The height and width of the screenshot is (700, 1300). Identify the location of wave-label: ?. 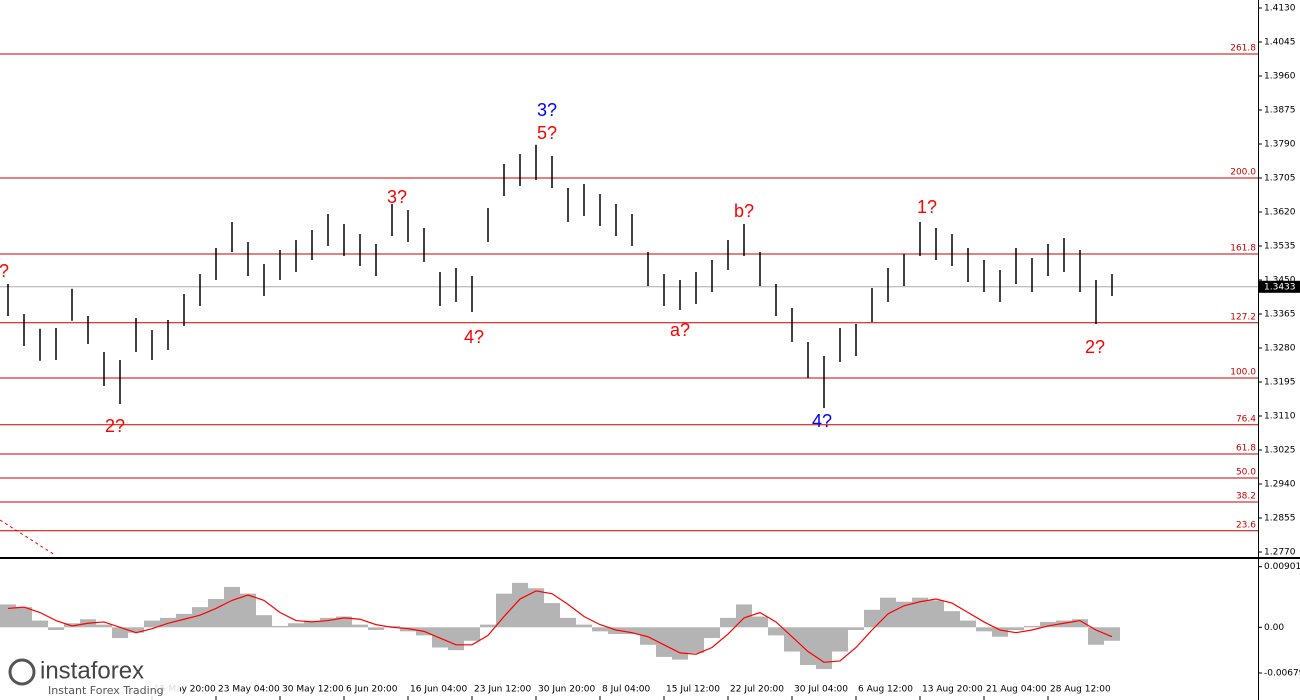
(4, 271).